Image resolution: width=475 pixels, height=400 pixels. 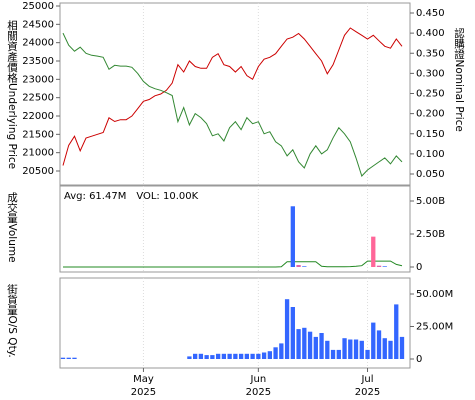 What do you see at coordinates (430, 73) in the screenshot?
I see `y2-tick-label: 0.300` at bounding box center [430, 73].